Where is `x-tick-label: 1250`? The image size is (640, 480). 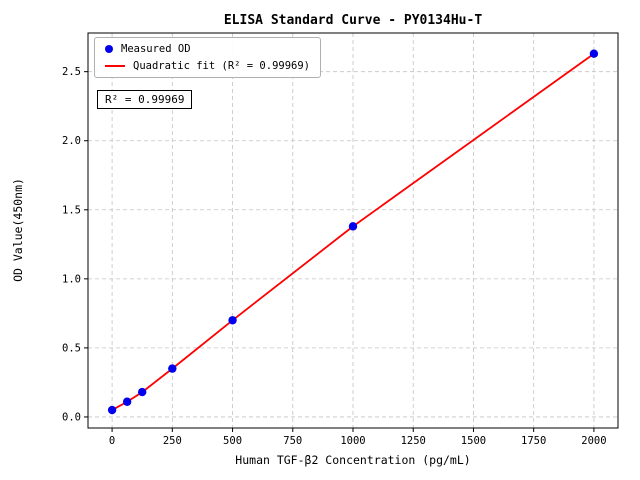 x-tick-label: 1250 is located at coordinates (413, 441).